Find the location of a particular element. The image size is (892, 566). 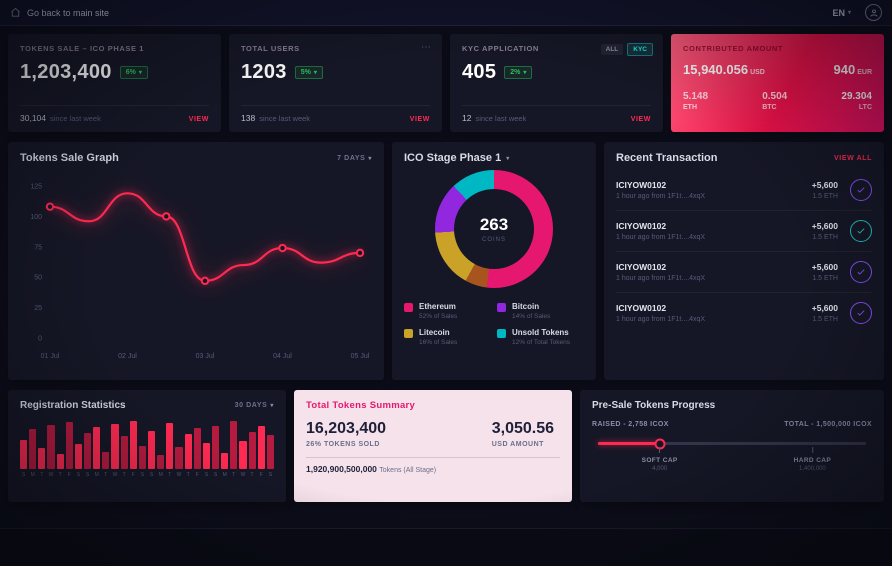

trend-badge: 2% ▾ is located at coordinates (518, 72).